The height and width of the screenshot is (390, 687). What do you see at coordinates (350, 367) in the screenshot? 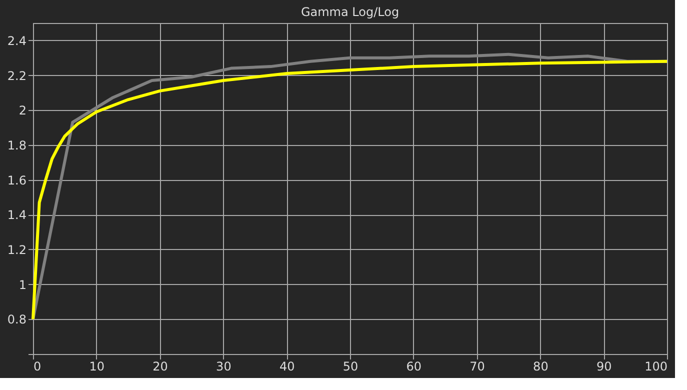
I see `x-tick-label: 50` at bounding box center [350, 367].